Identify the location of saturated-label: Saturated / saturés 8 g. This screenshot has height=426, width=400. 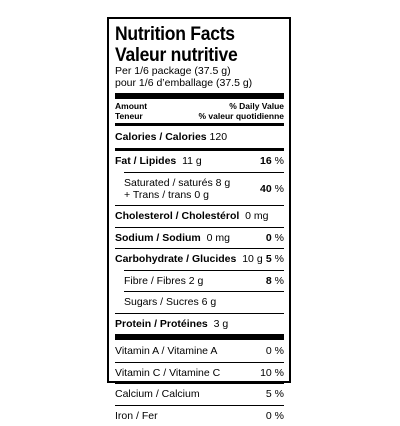
(177, 183).